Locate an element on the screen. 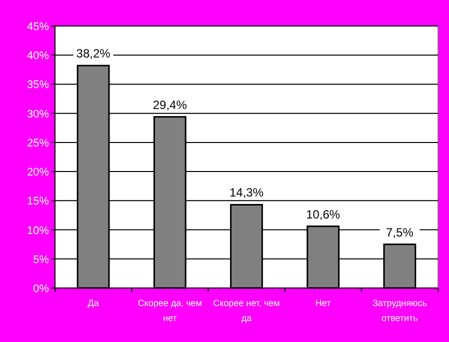 This screenshot has width=449, height=342. data-label: 10,6% is located at coordinates (323, 214).